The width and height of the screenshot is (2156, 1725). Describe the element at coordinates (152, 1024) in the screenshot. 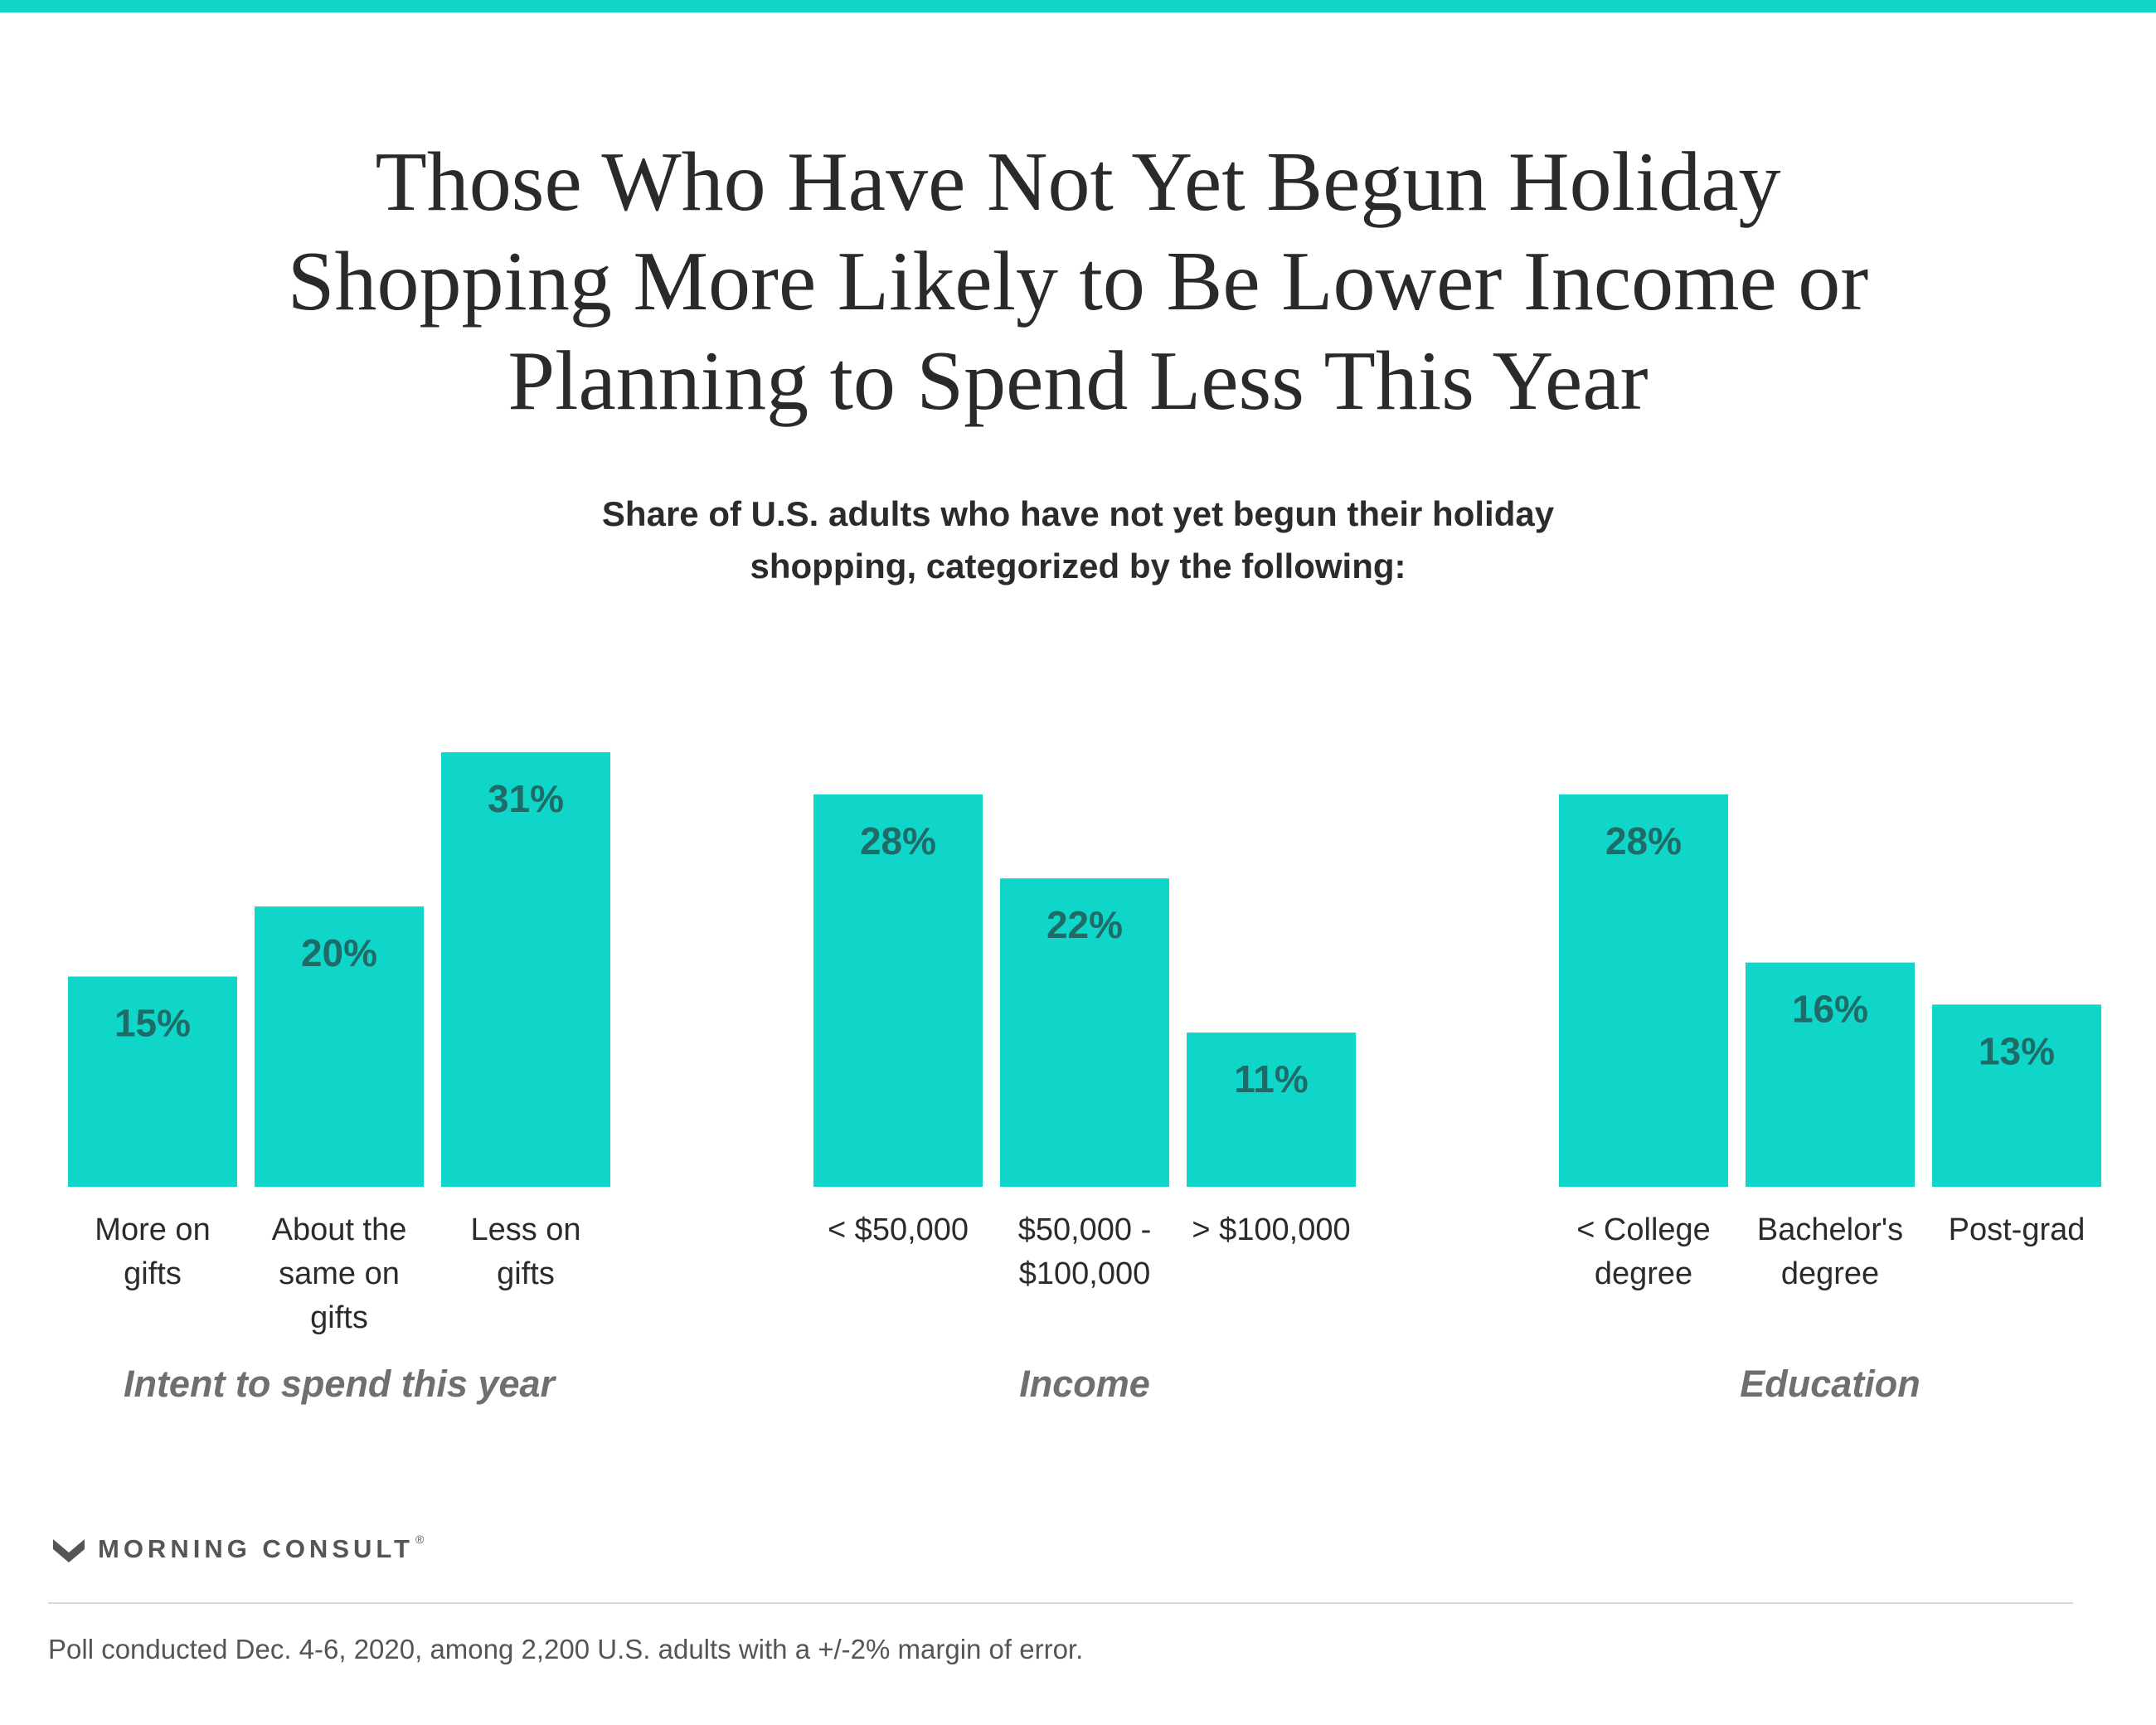

I see `value-label: 15%` at that location.